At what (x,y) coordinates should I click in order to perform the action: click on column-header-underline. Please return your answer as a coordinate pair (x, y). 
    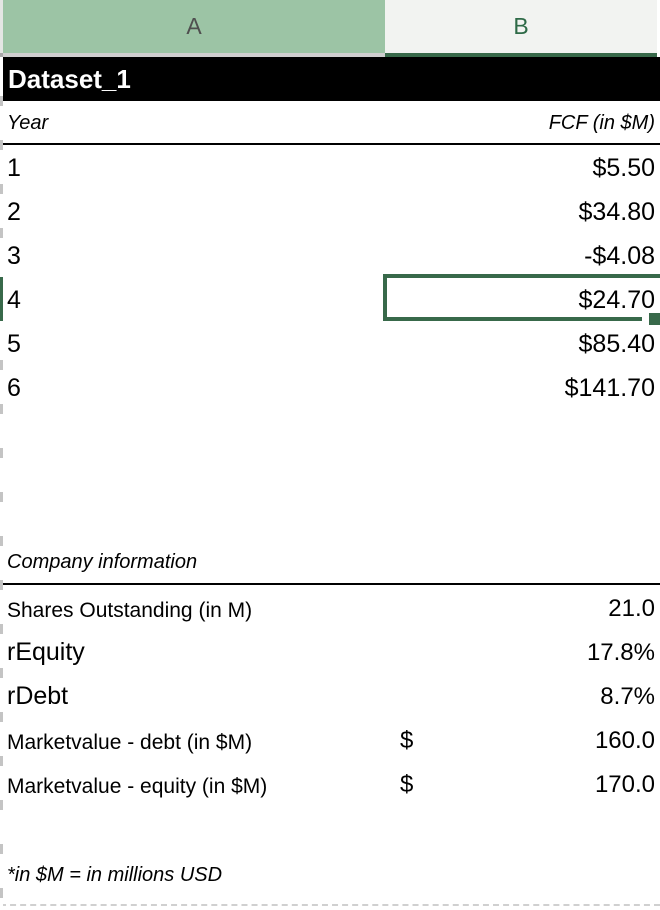
    Looking at the image, I should click on (331, 55).